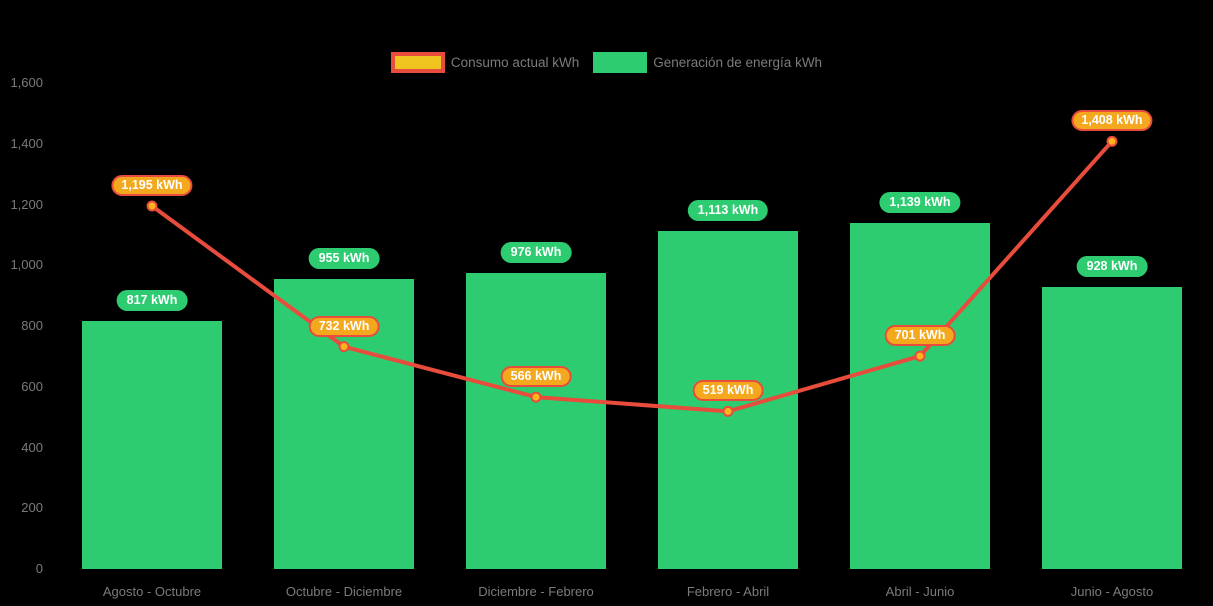 This screenshot has height=606, width=1213. I want to click on bar-value-label: 1,139 kWh, so click(920, 203).